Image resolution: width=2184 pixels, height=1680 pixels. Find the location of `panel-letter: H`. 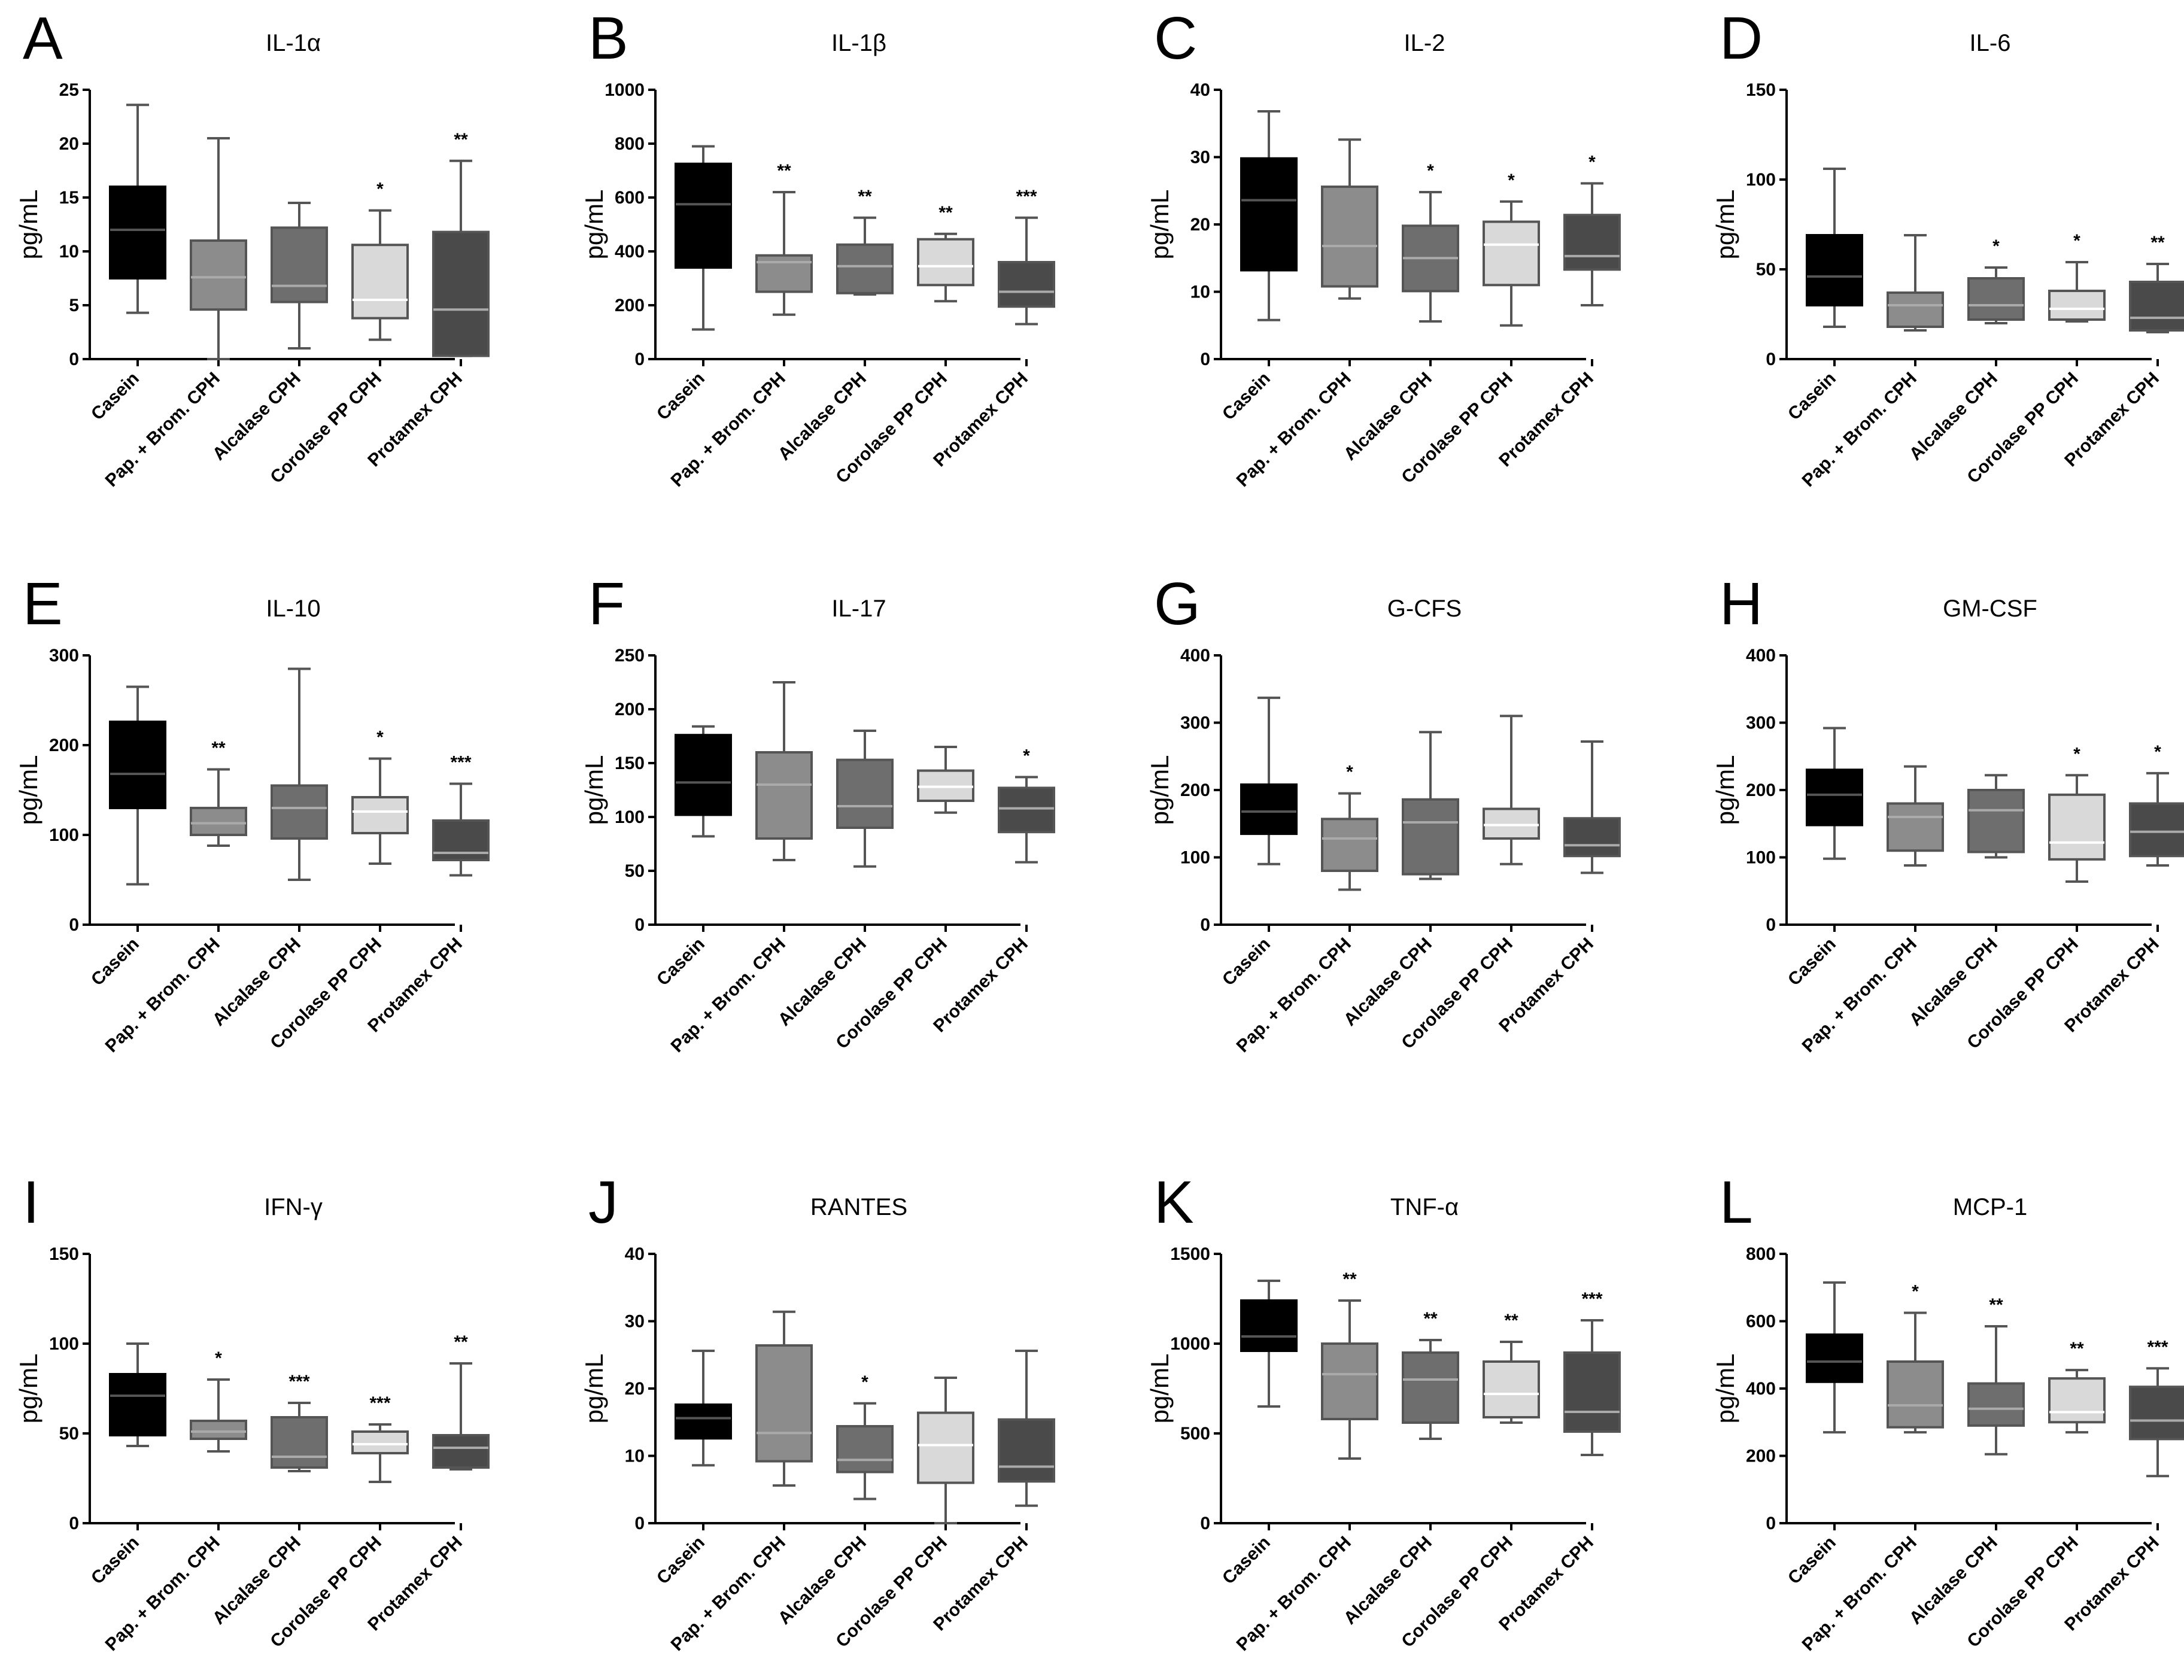

panel-letter: H is located at coordinates (1741, 604).